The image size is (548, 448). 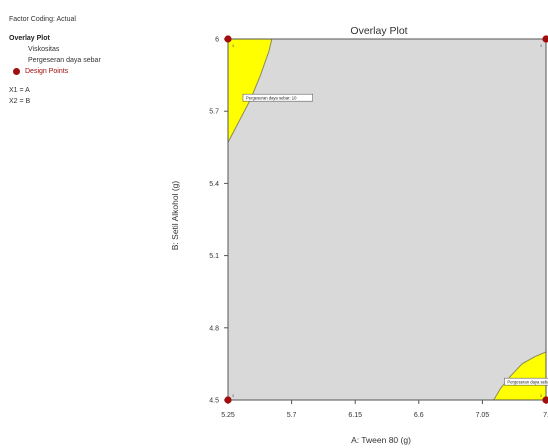 I want to click on design-points-label: Design Points, so click(x=47, y=71).